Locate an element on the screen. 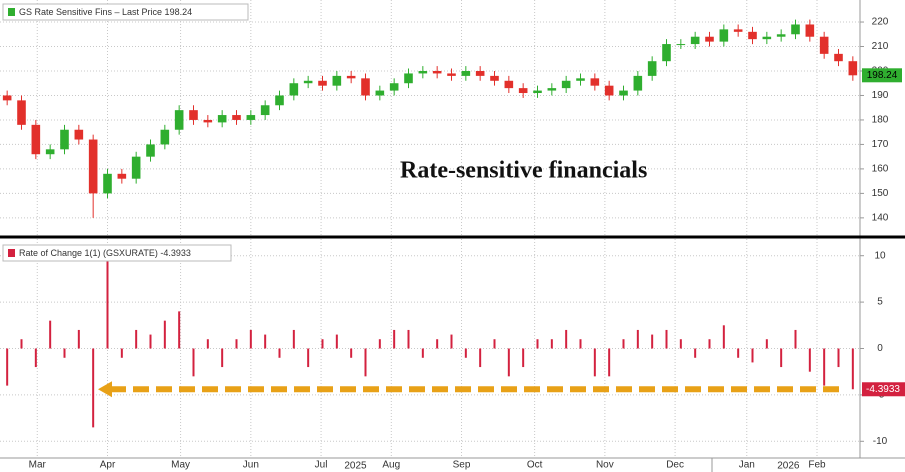  year-label: 2026 is located at coordinates (788, 466).